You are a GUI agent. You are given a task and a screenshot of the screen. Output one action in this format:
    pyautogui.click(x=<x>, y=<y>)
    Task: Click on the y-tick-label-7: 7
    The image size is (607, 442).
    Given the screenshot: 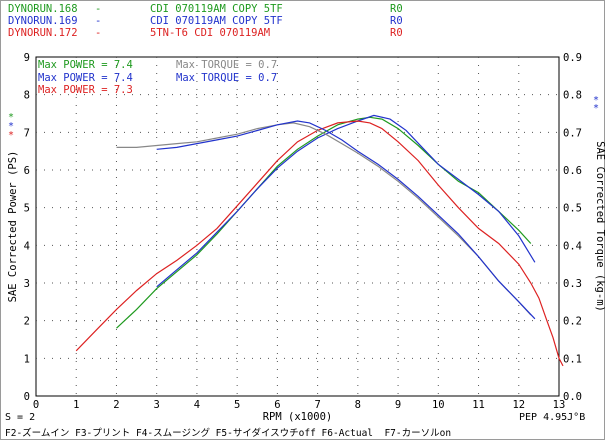 What is the action you would take?
    pyautogui.click(x=27, y=133)
    